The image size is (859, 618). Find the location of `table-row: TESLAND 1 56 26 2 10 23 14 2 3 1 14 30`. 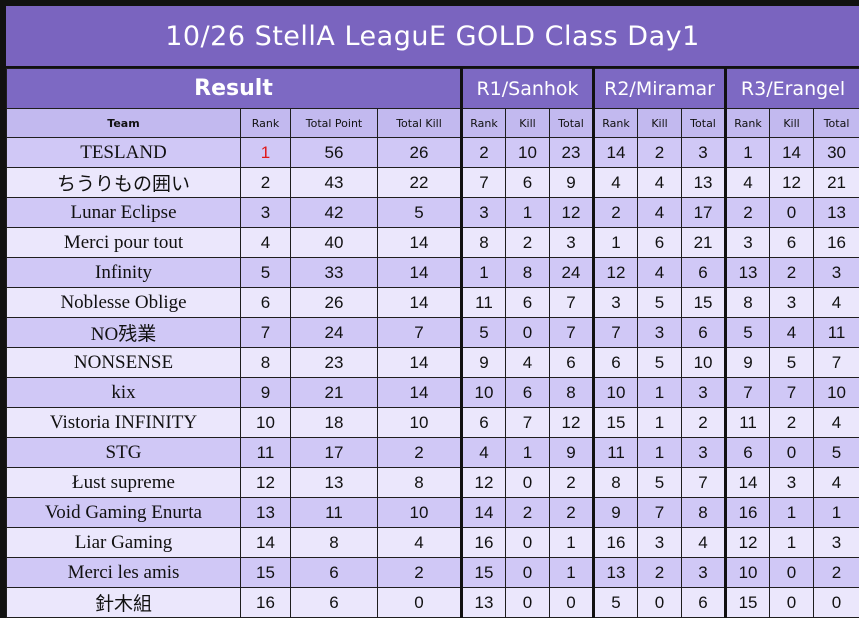

table-row: TESLAND 1 56 26 2 10 23 14 2 3 1 14 30 is located at coordinates (432, 152).